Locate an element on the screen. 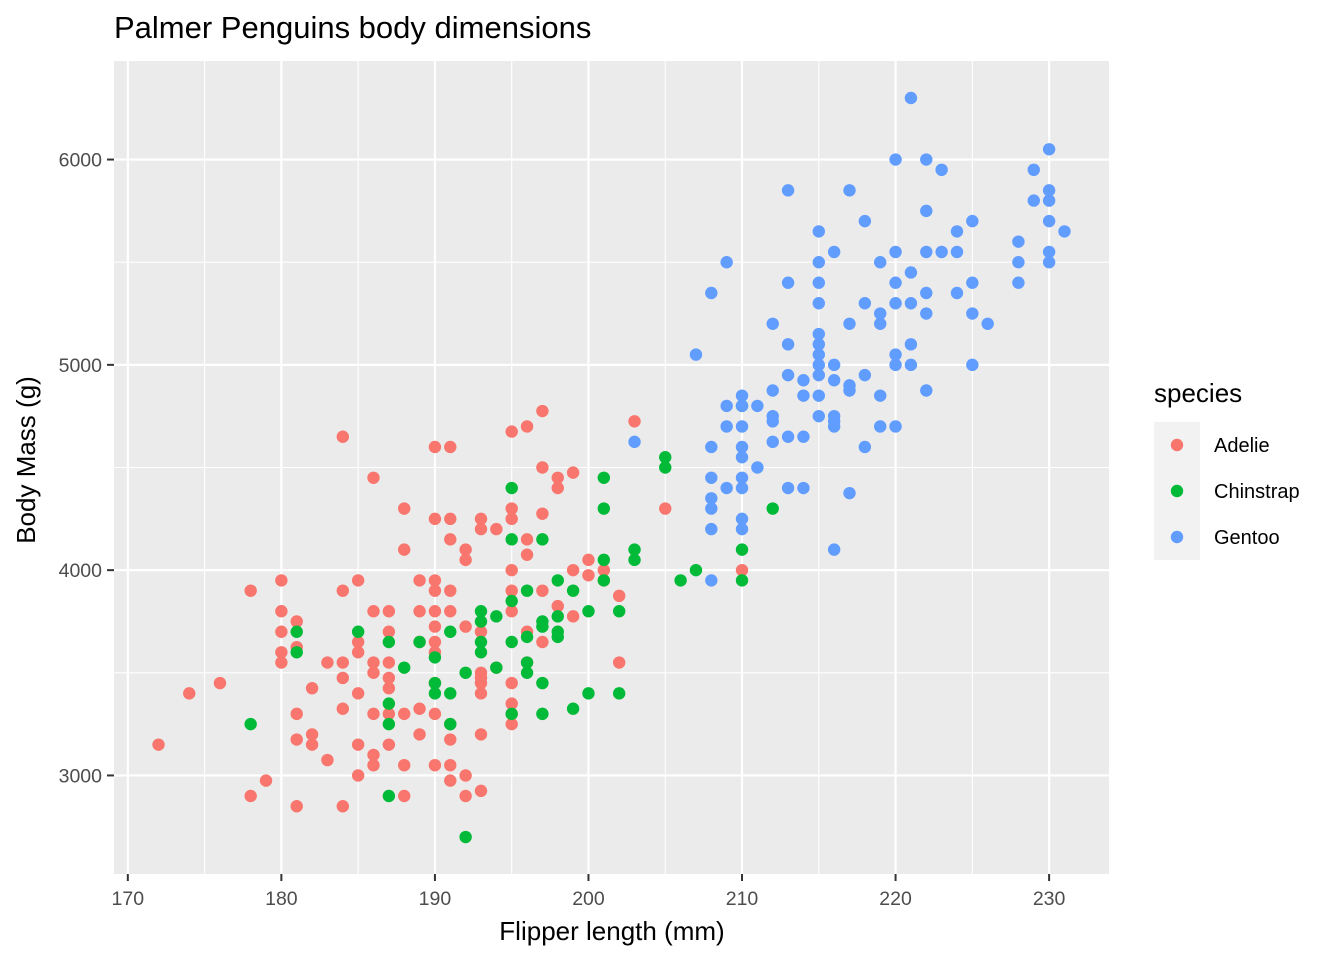 Image resolution: width=1344 pixels, height=960 pixels. chart-title: Palmer Penguins body dimensions is located at coordinates (352, 27).